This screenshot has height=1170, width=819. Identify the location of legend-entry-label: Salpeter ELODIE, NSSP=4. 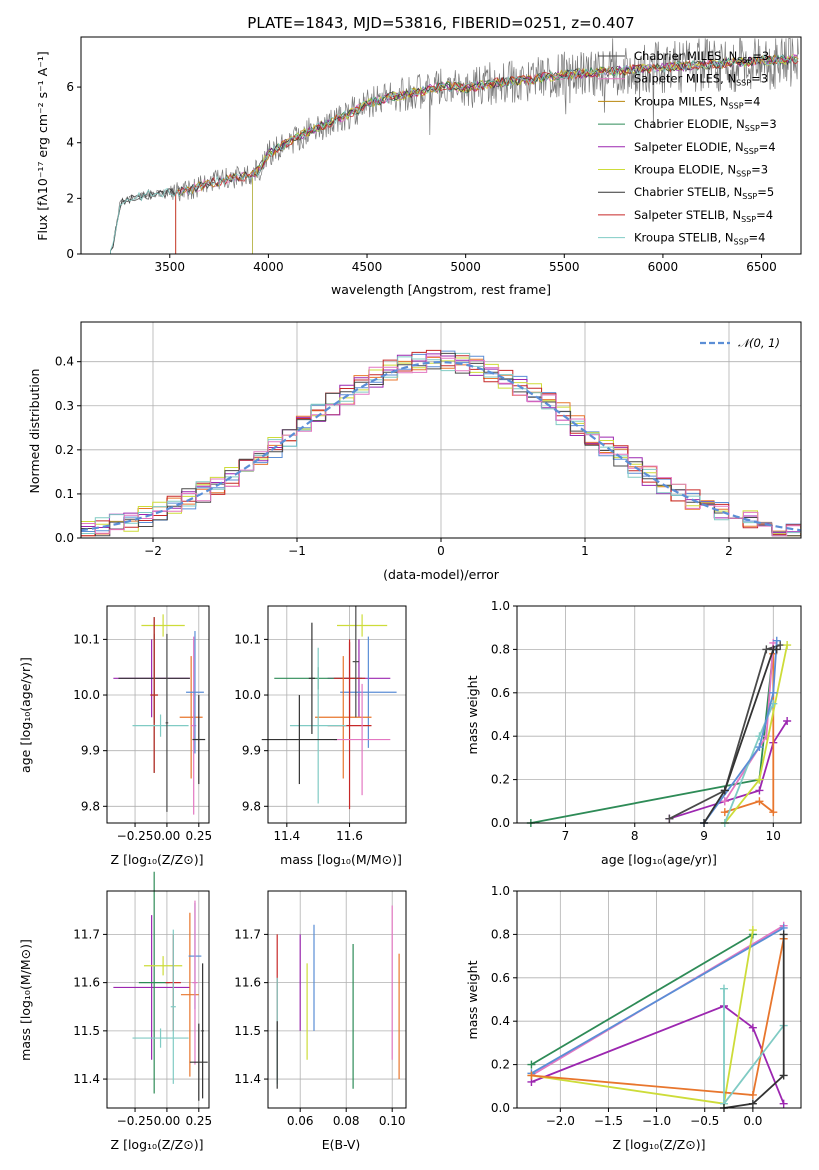
(705, 148).